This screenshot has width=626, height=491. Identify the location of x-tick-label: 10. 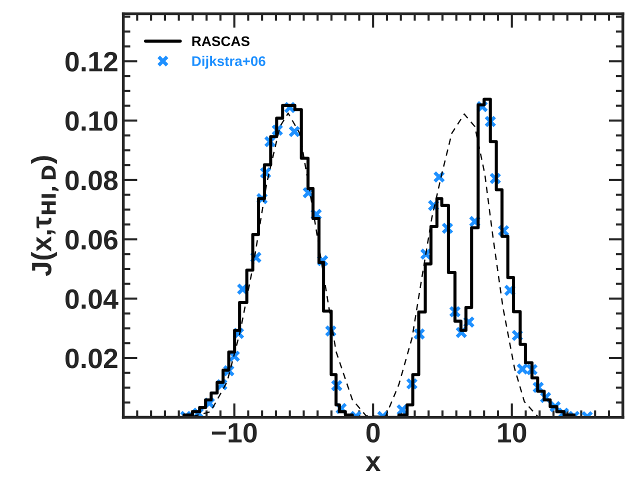
(512, 432).